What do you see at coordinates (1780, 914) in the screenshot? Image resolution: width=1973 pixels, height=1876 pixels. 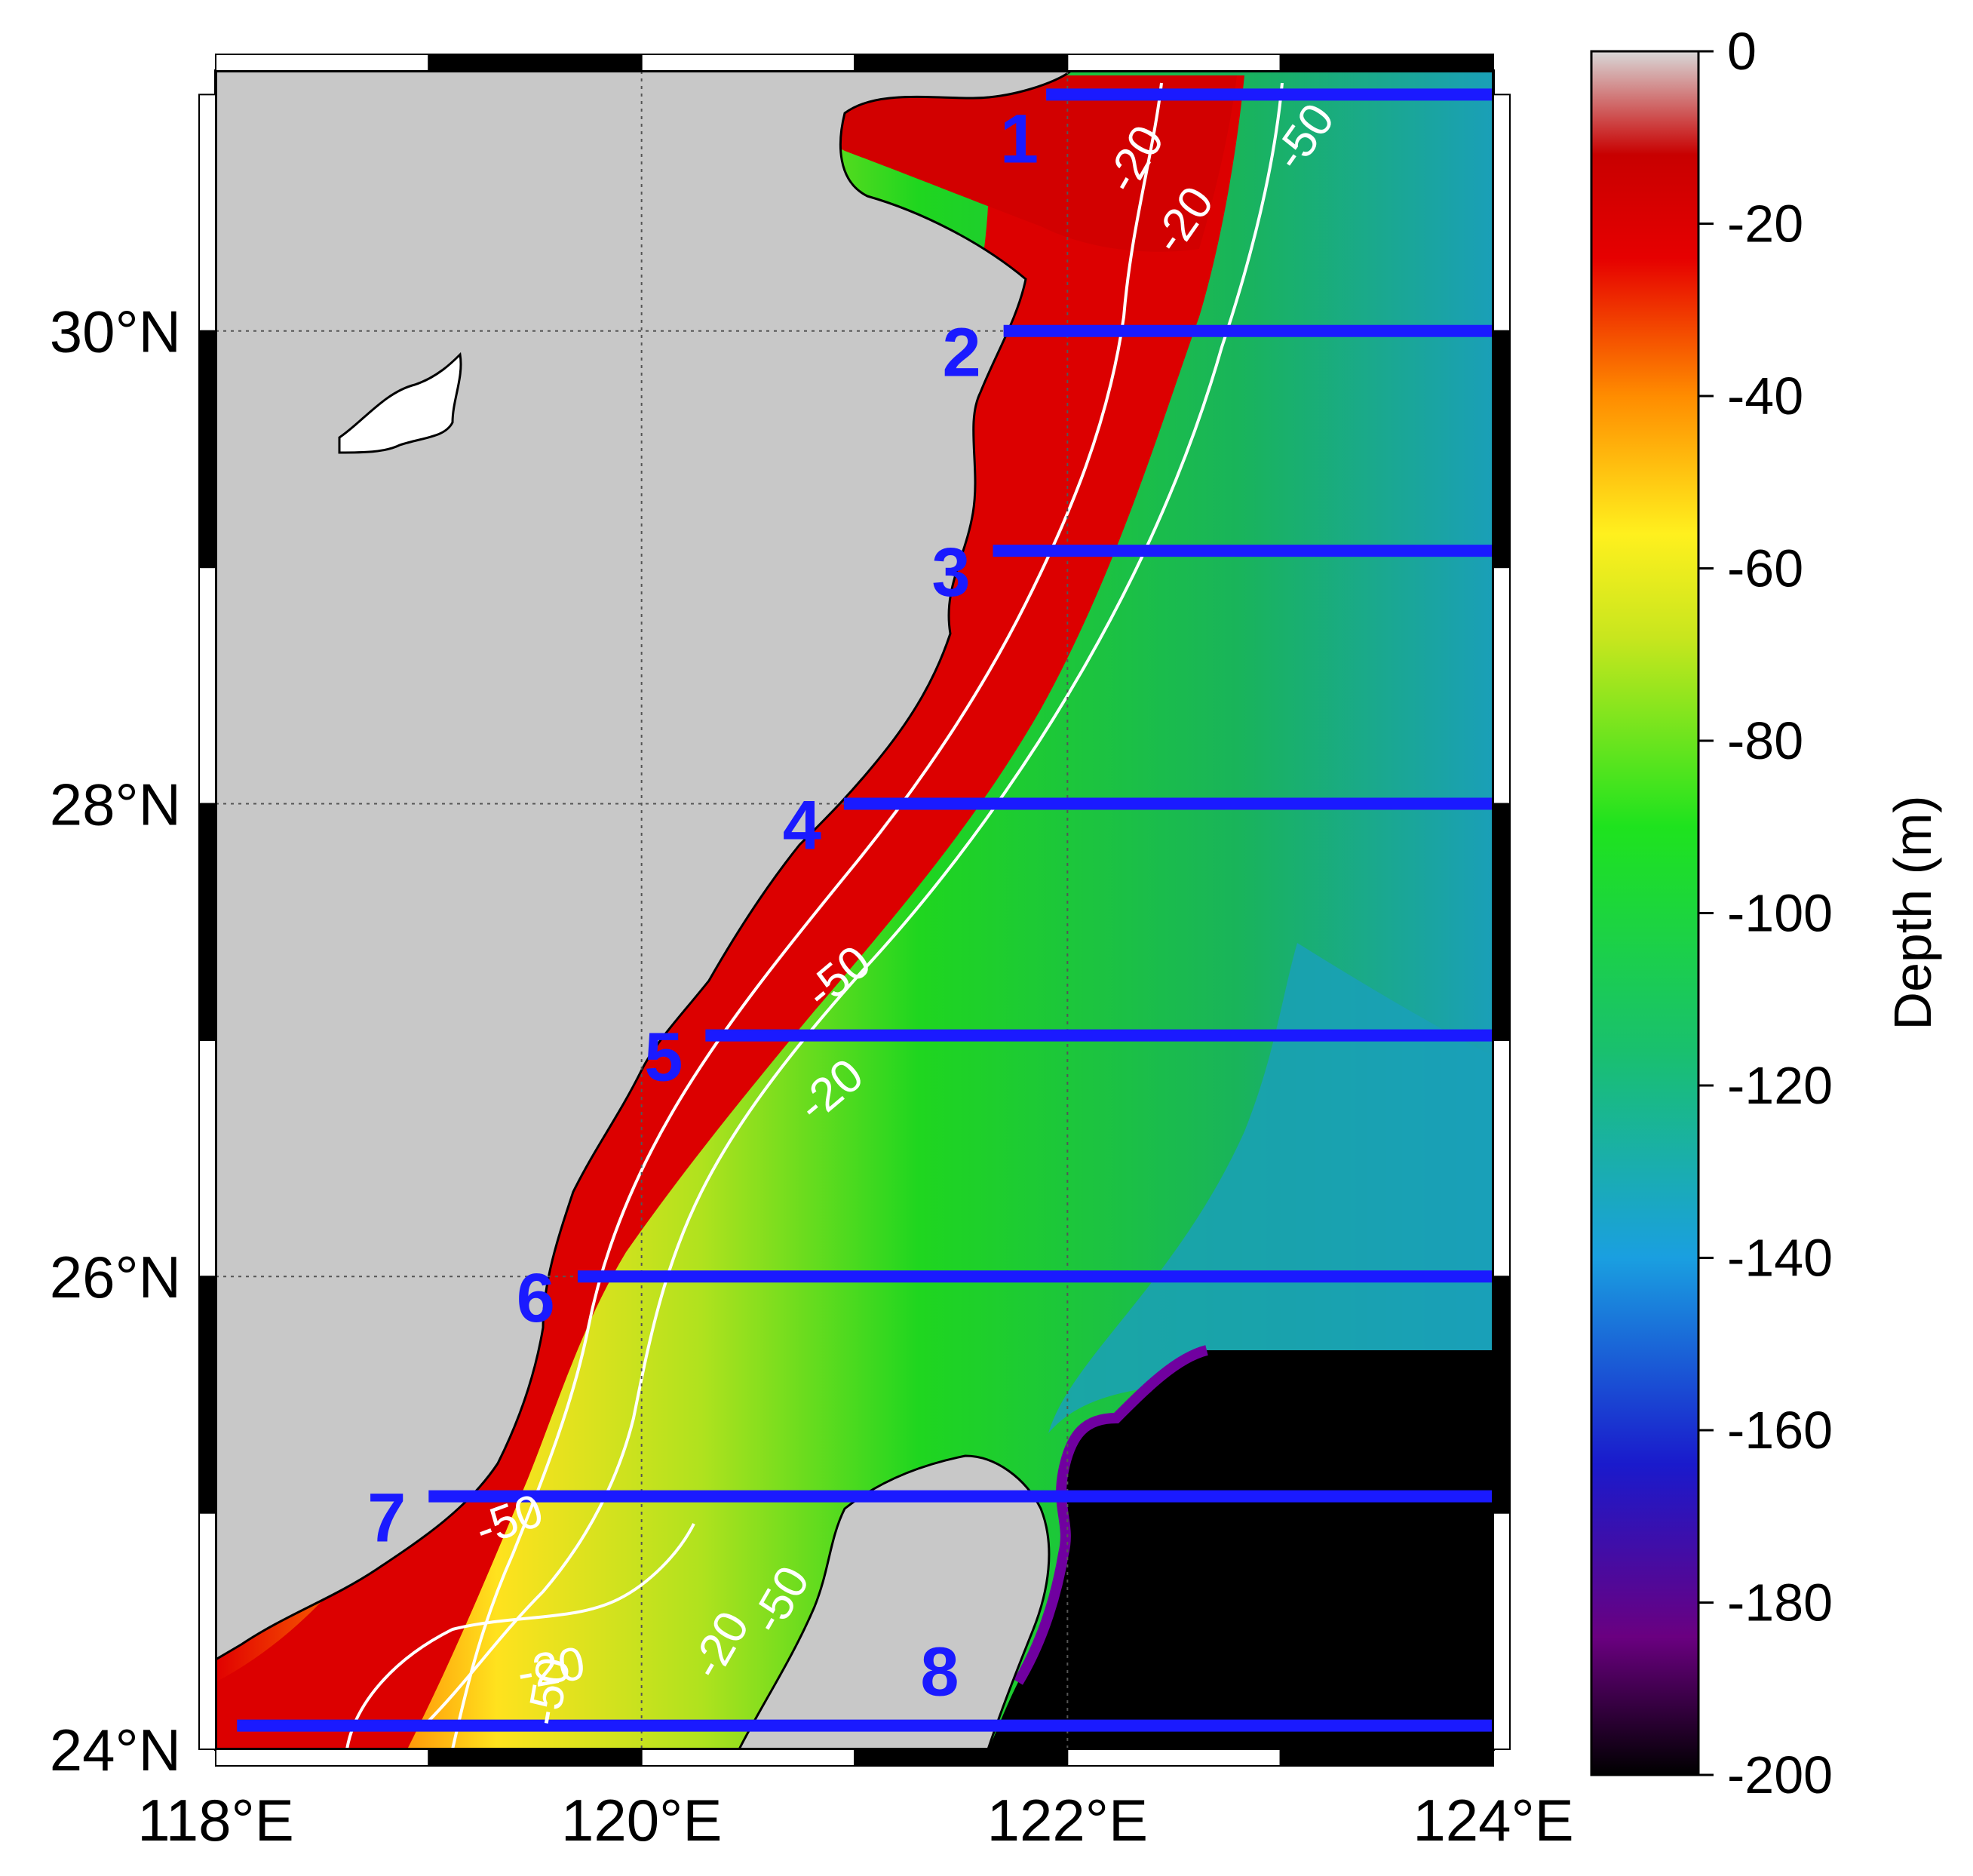 I see `colorbar-tick-label: -100` at bounding box center [1780, 914].